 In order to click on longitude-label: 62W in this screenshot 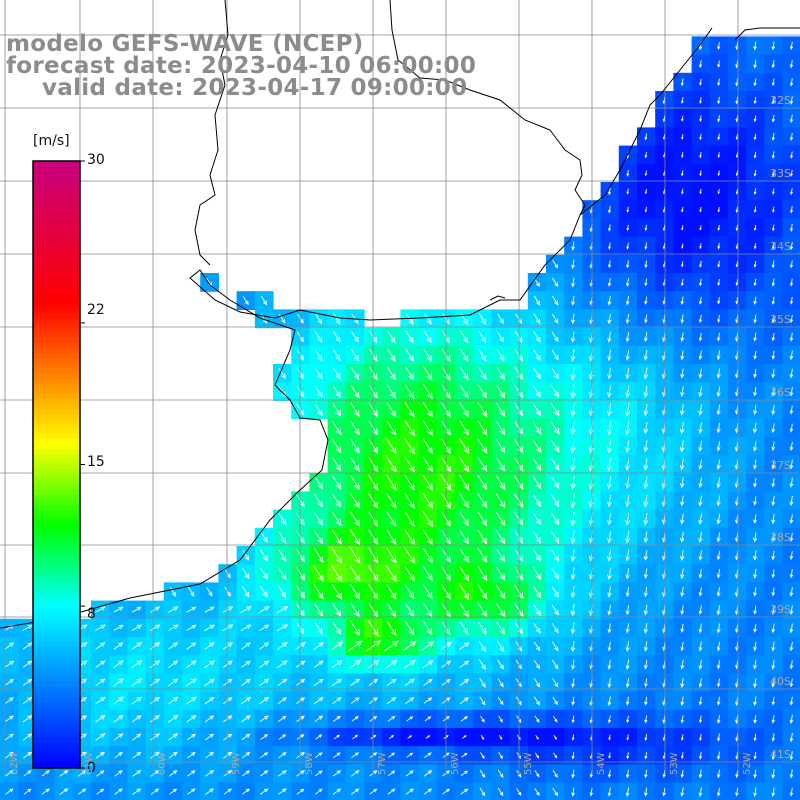, I will do `click(14, 763)`.